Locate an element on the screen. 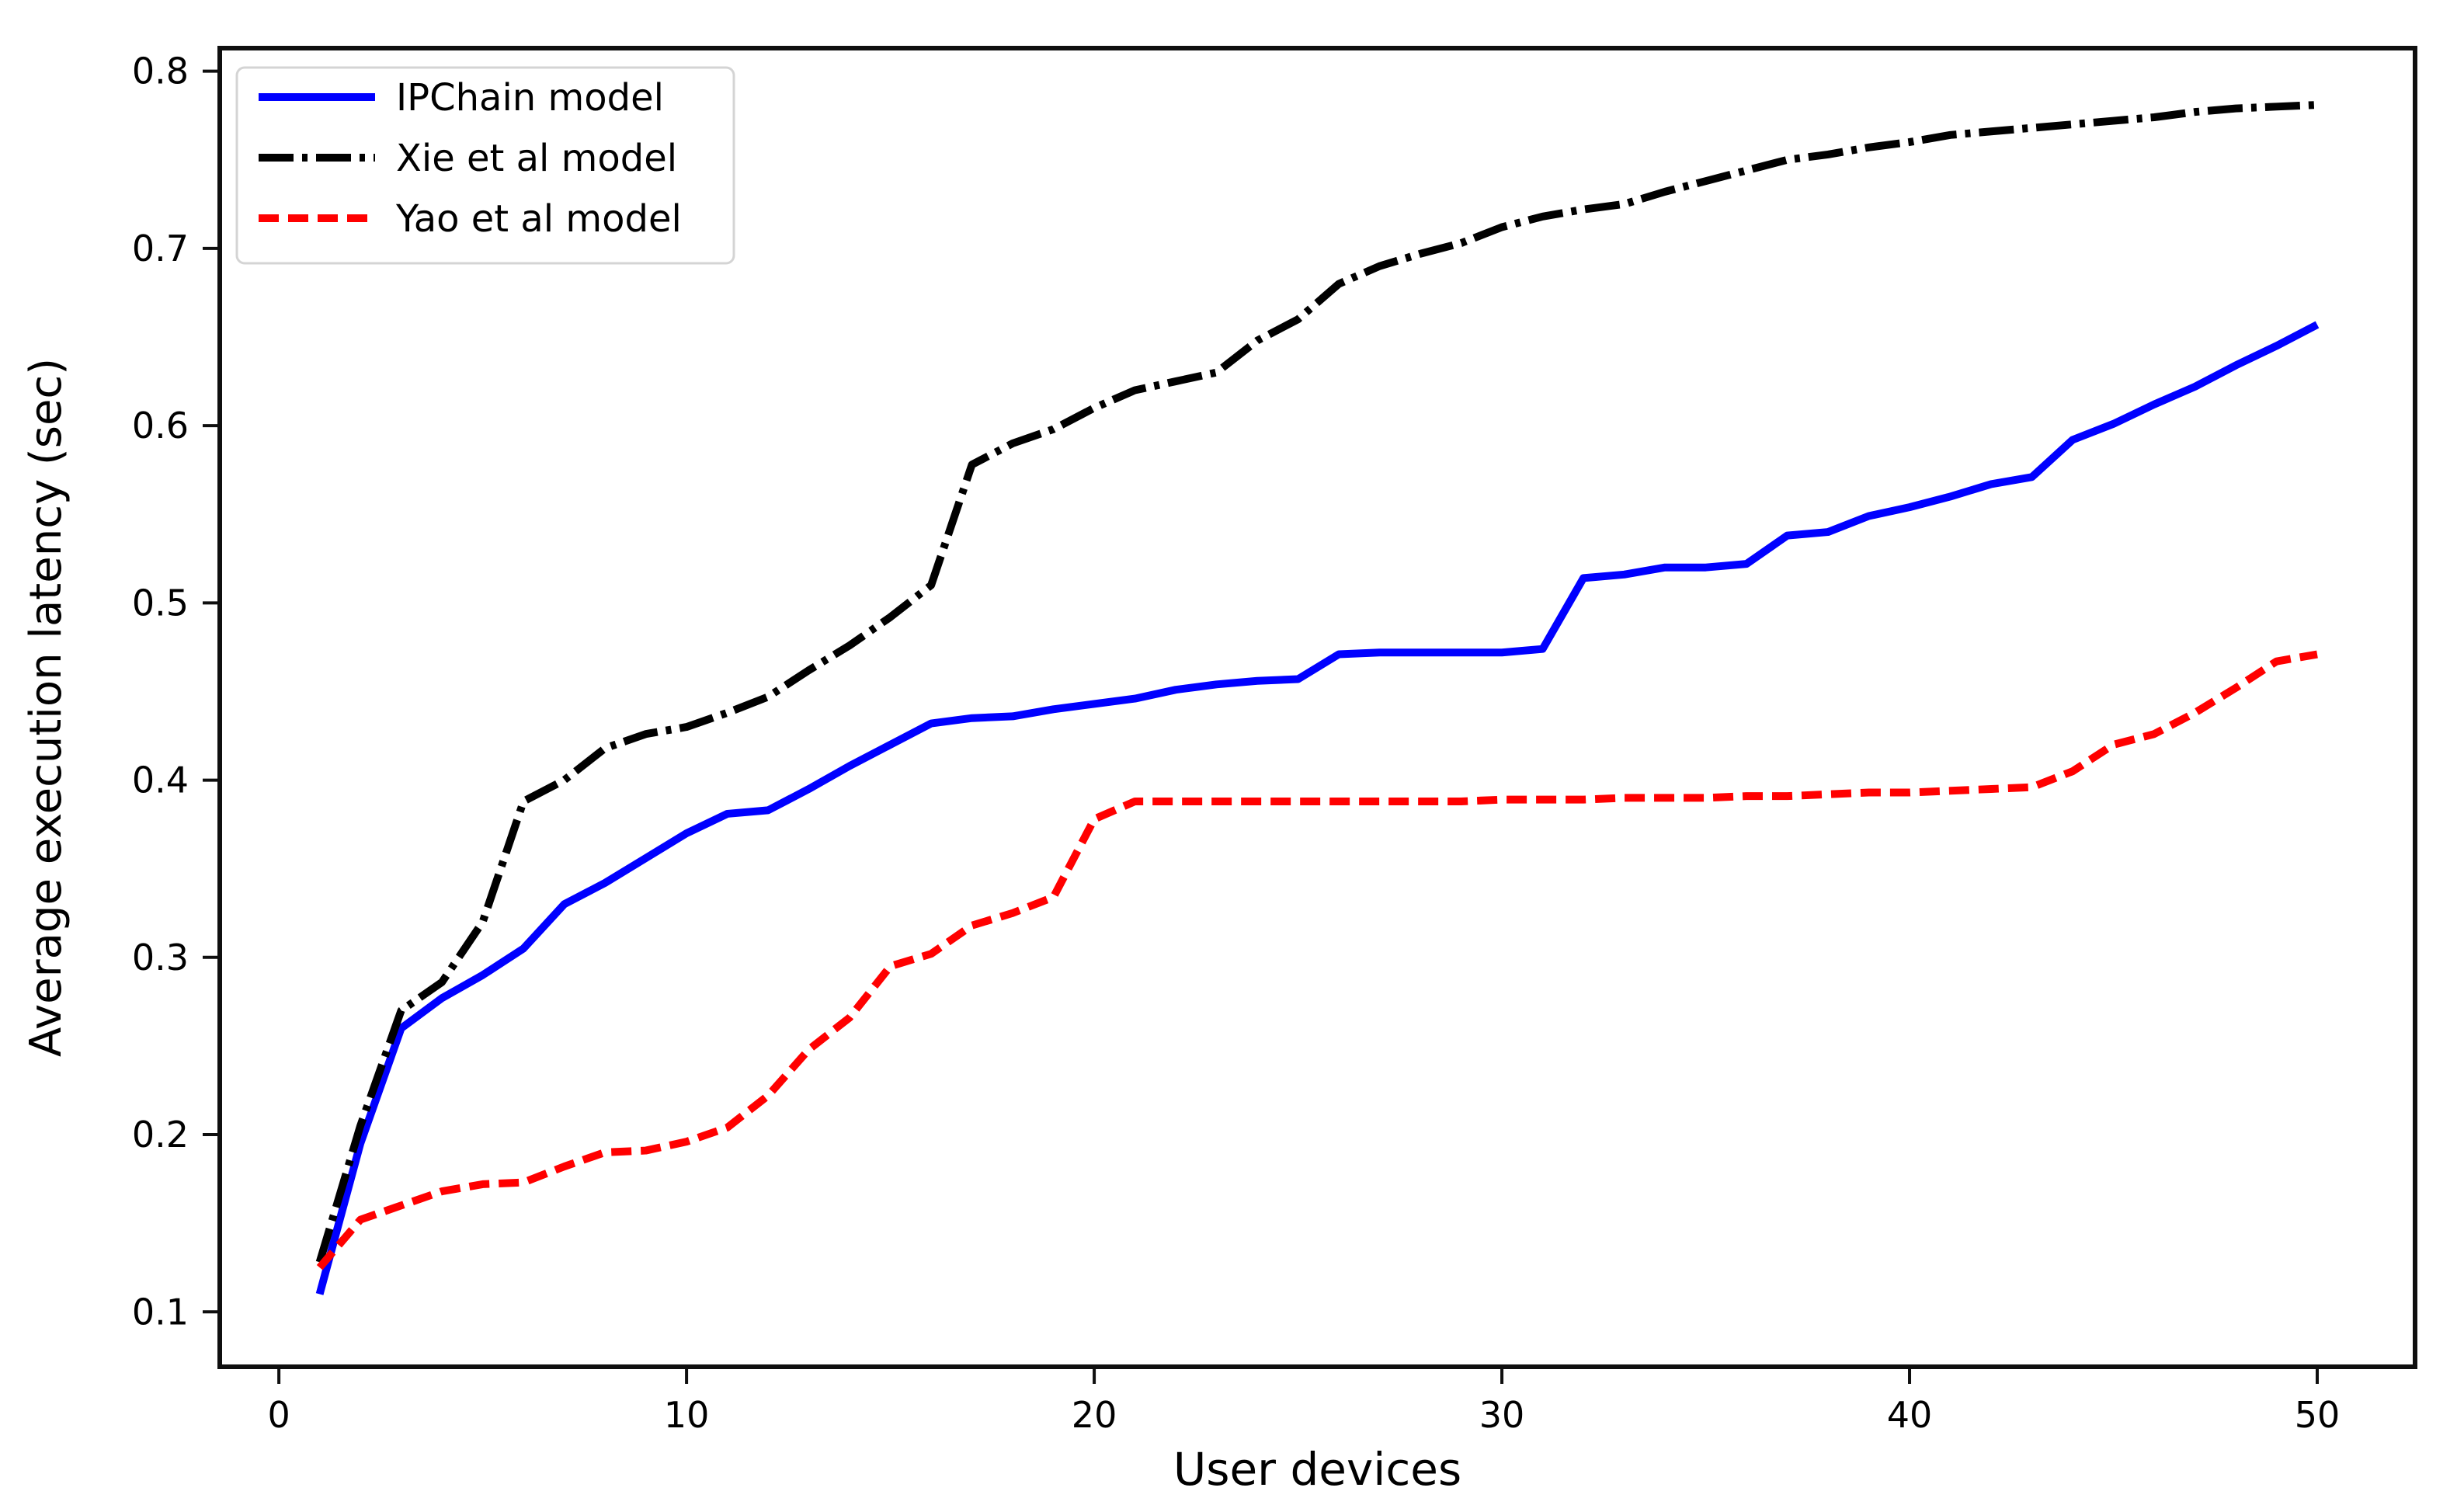 The image size is (2457, 1512). y-tick-label: 0.7 is located at coordinates (160, 249).